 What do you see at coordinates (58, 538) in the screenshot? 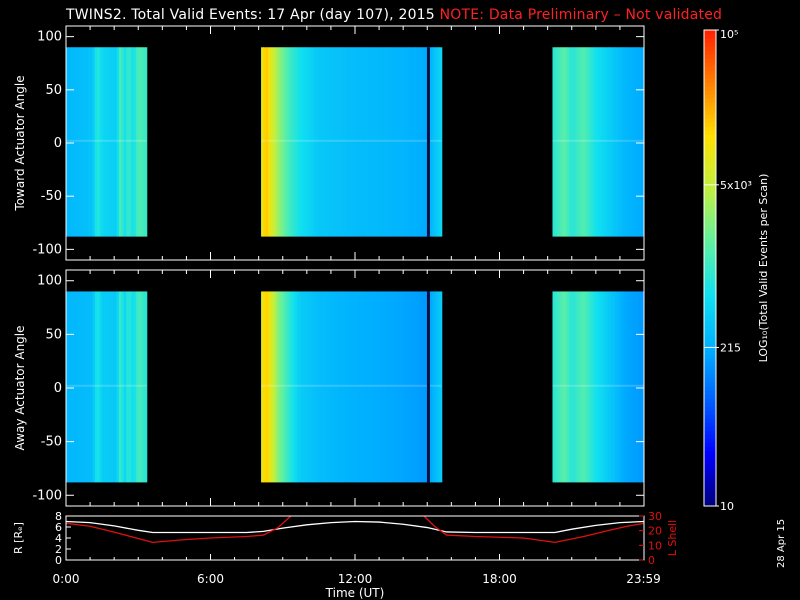
I see `r-tick-label-2: 4` at bounding box center [58, 538].